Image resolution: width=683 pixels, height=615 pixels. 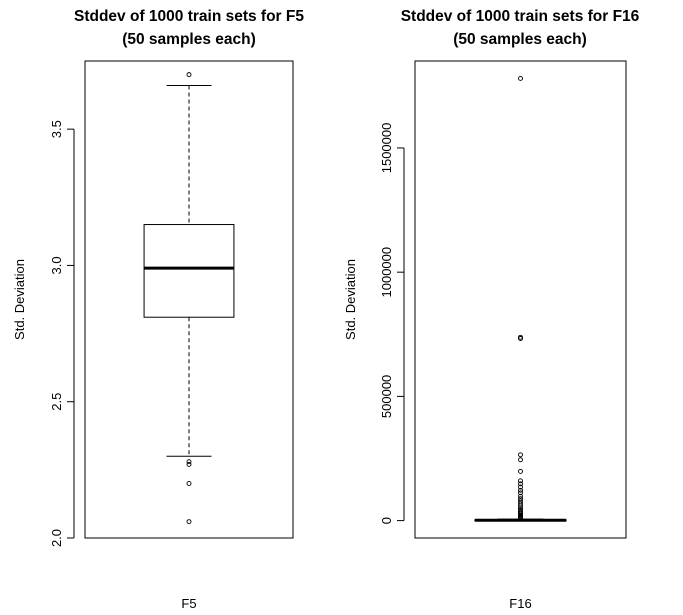 I want to click on iqr-box, so click(x=189, y=271).